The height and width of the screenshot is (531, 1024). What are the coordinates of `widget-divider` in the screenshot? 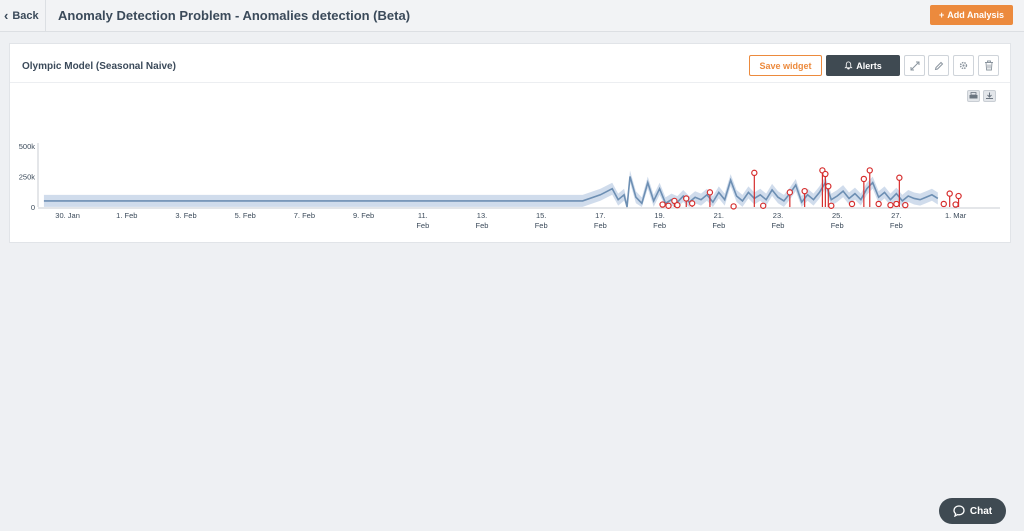 It's located at (510, 82).